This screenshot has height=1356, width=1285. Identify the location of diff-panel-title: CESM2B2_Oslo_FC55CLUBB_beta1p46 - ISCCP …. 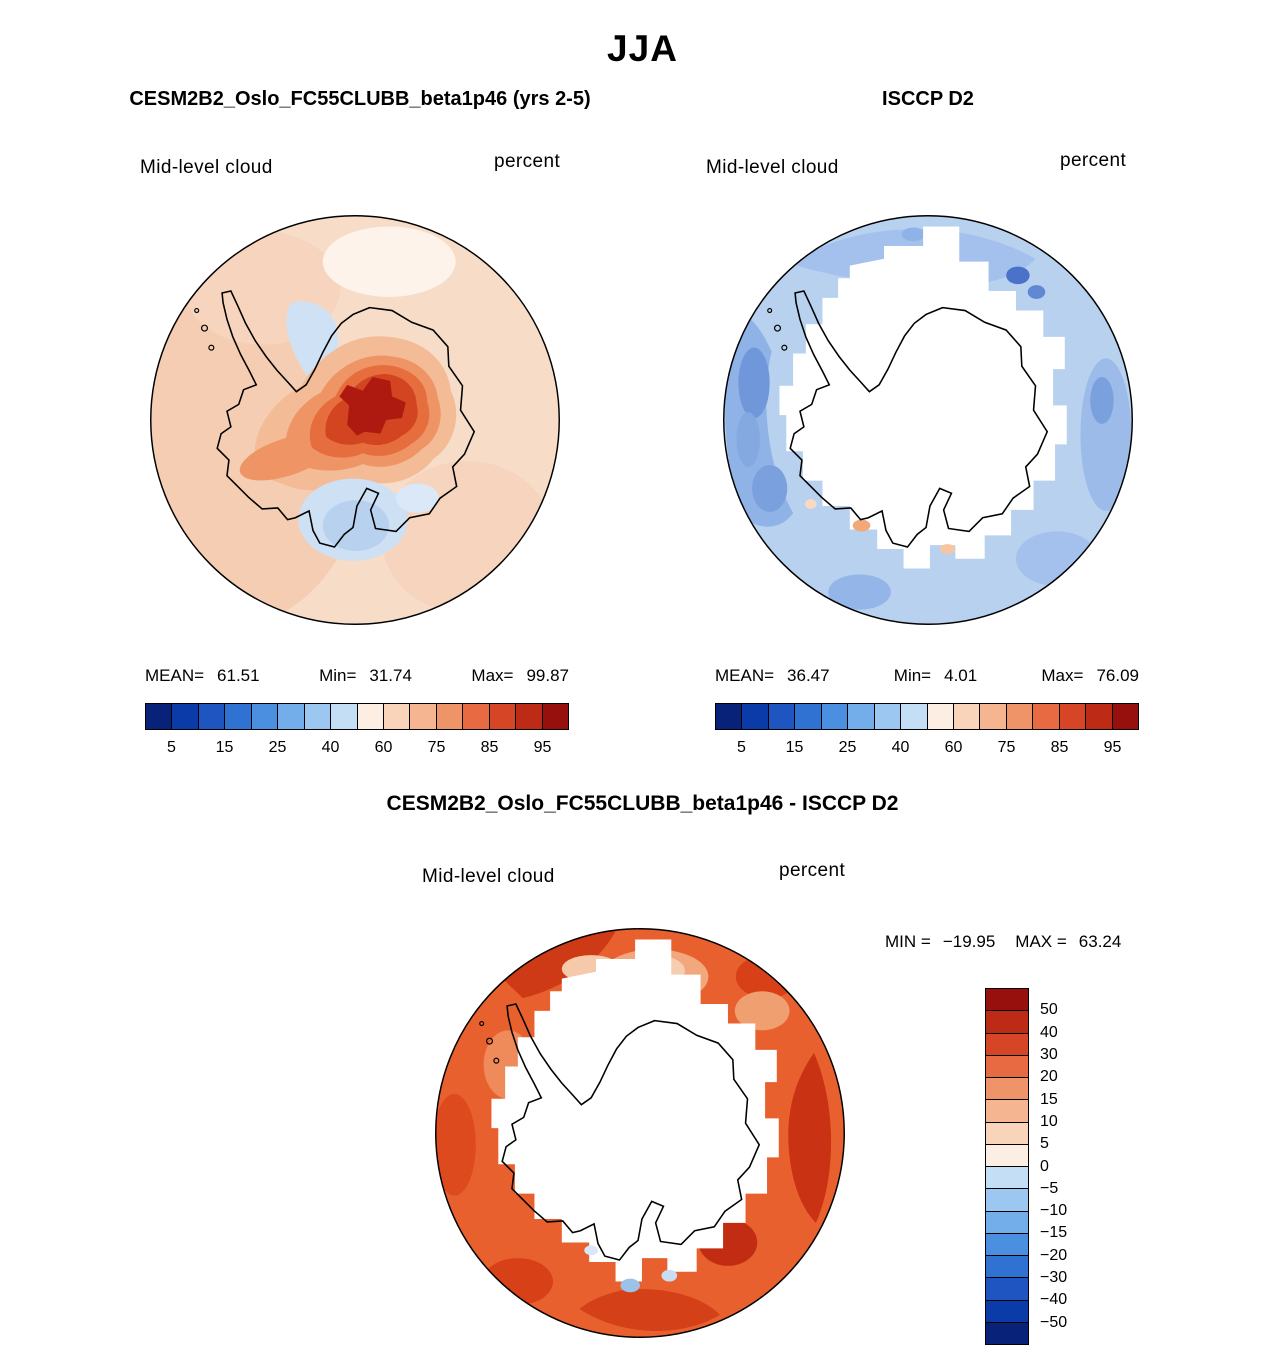
(642, 803).